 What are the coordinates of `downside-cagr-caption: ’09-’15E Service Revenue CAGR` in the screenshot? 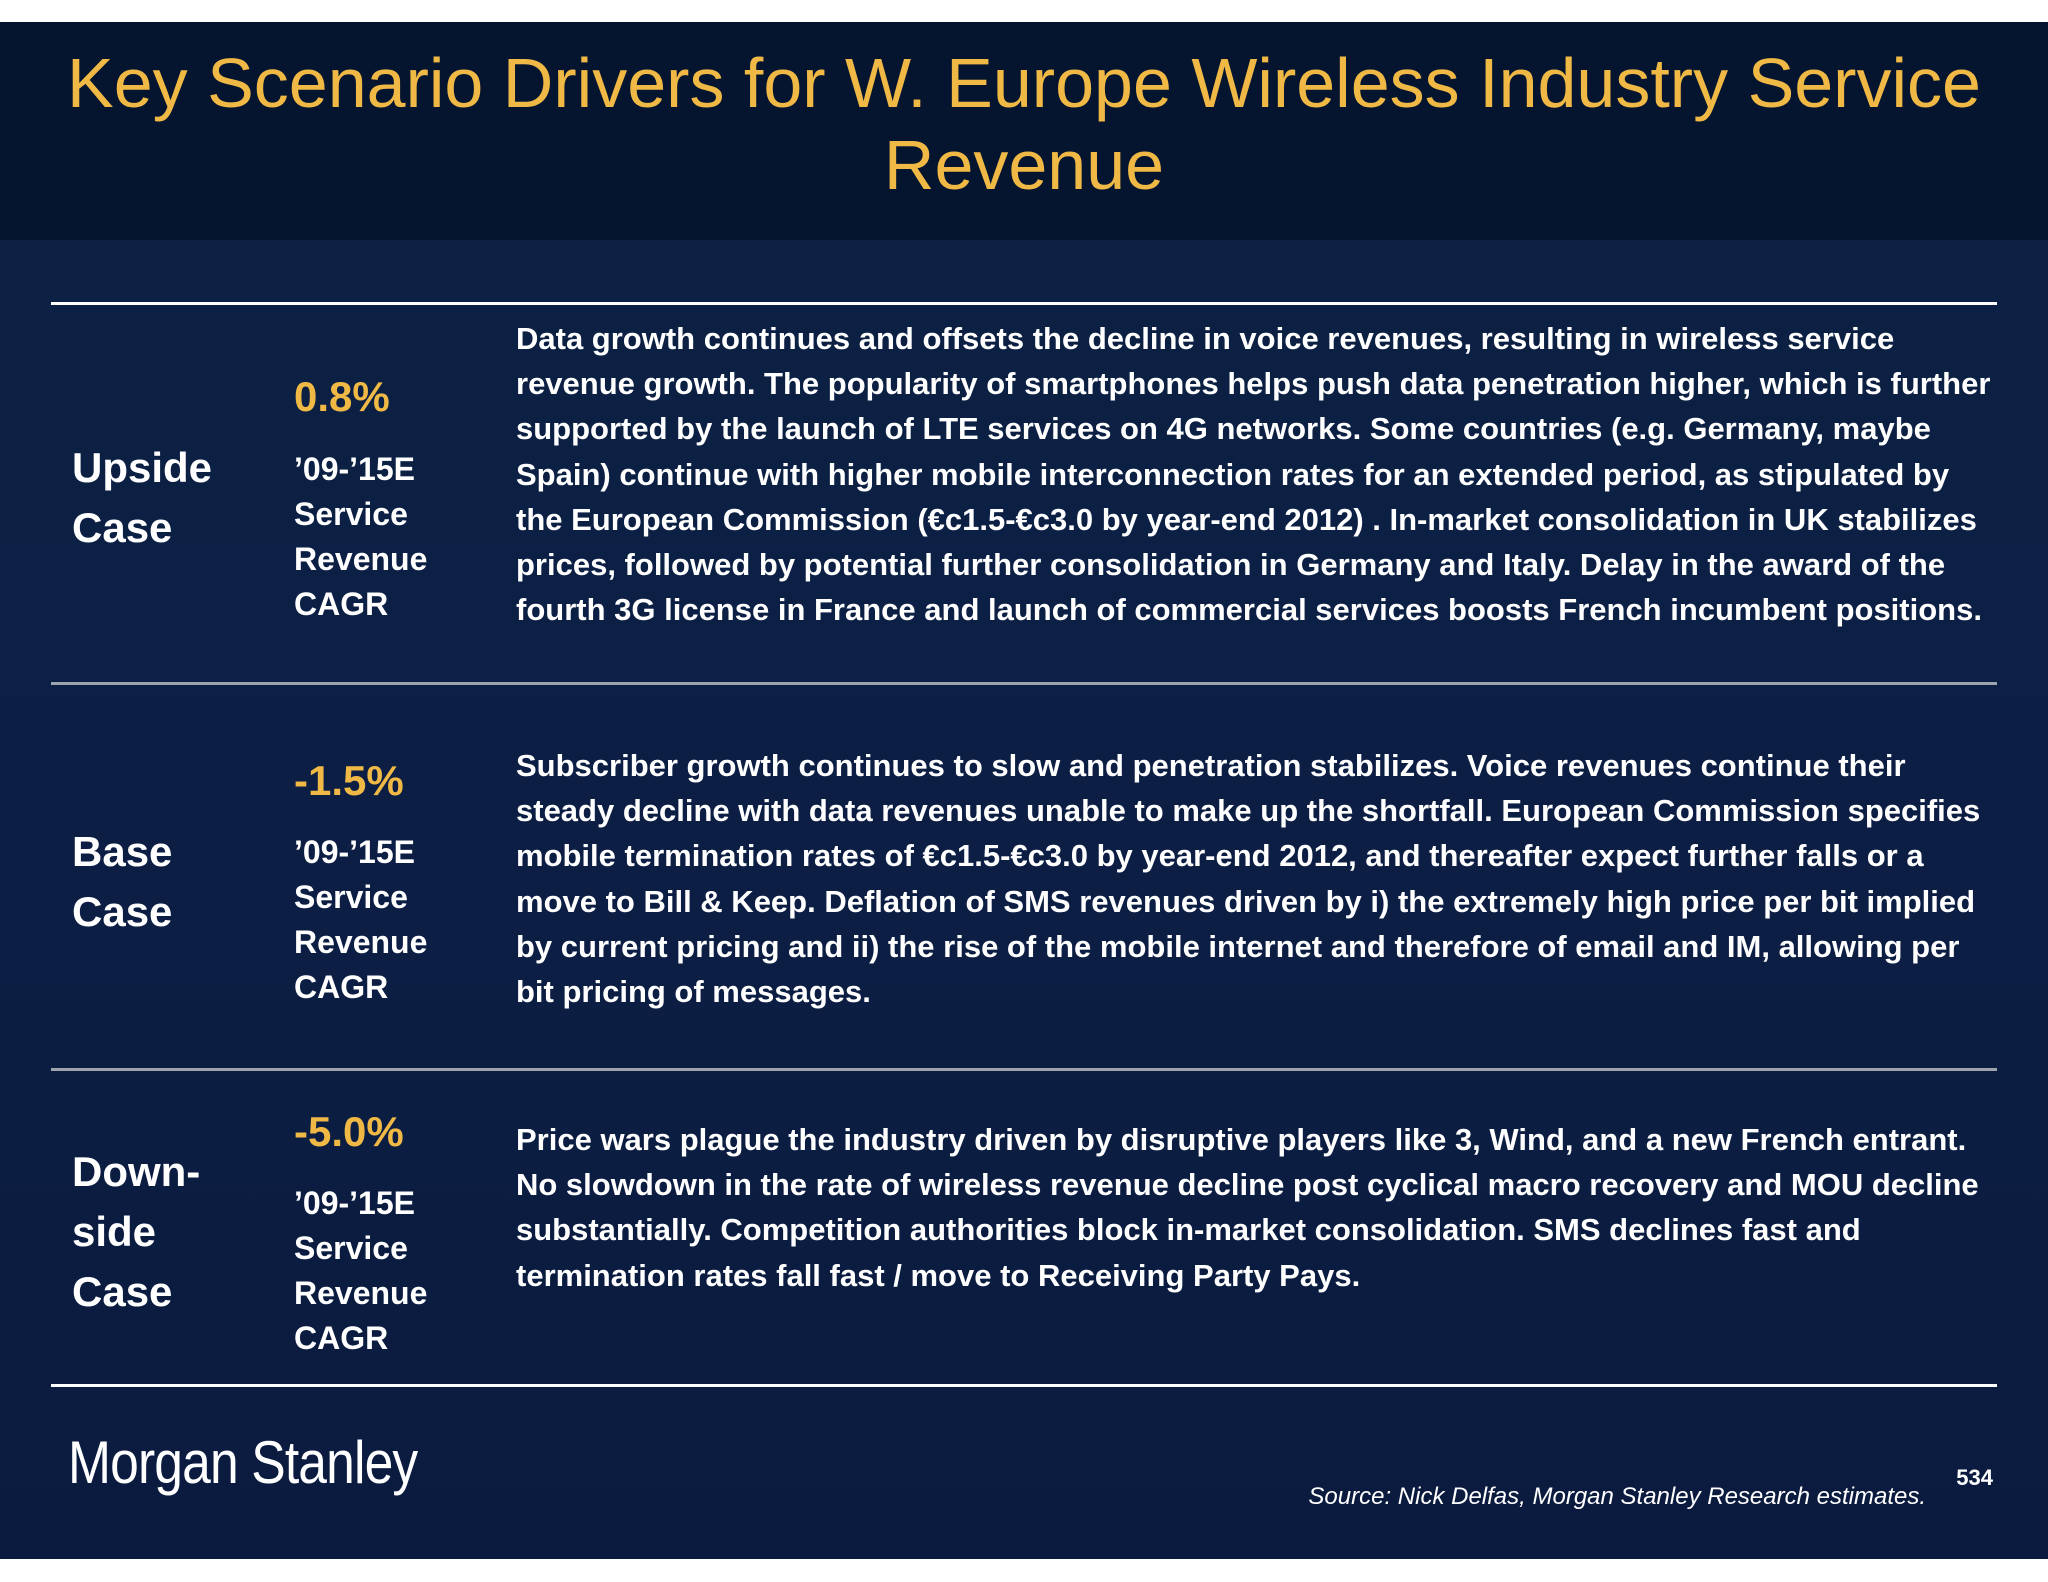 It's located at (361, 1270).